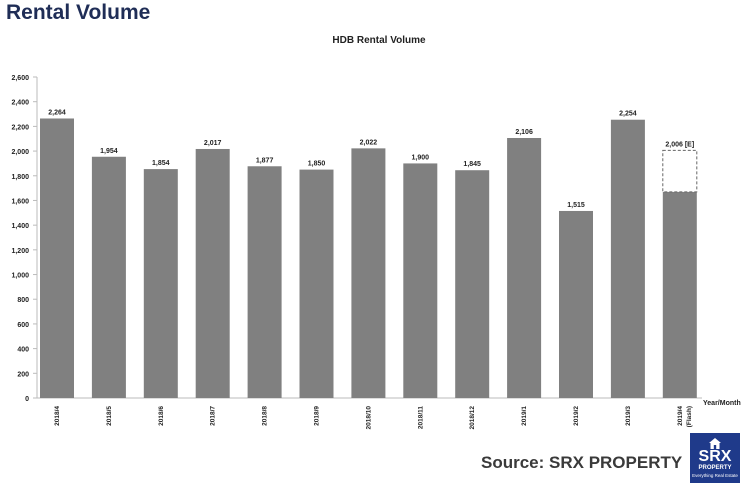 The image size is (750, 490). What do you see at coordinates (317, 416) in the screenshot?
I see `x-tick-label: 2018/9` at bounding box center [317, 416].